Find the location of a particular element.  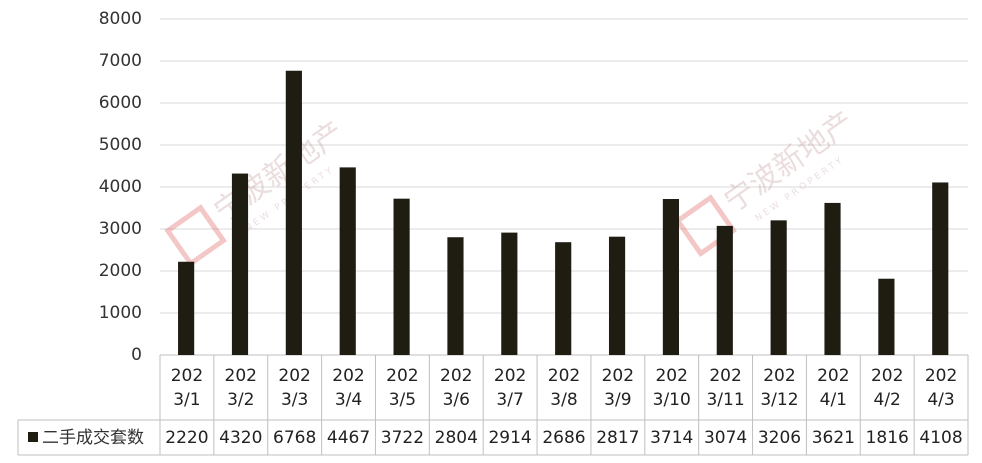

table-value: 2817 is located at coordinates (618, 437).